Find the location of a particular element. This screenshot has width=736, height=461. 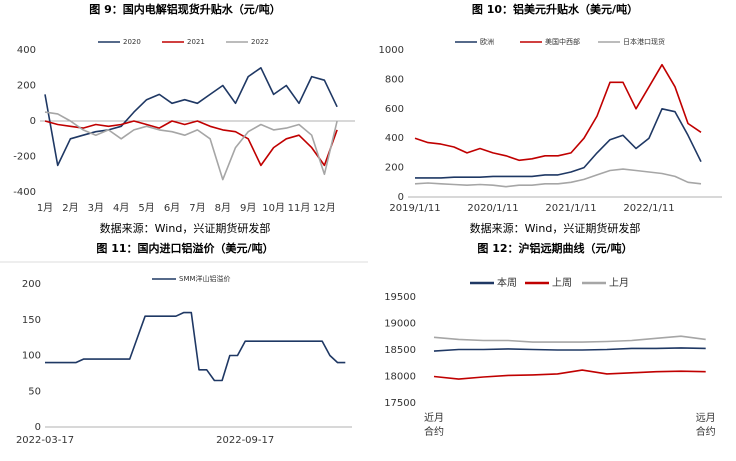

legend-label: 日本港口现货 is located at coordinates (644, 41).